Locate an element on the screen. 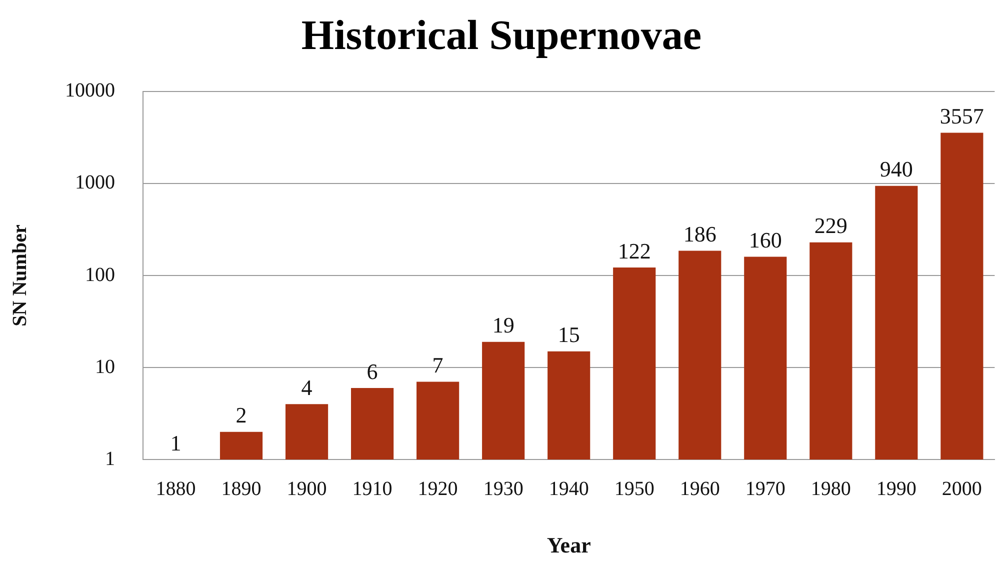 The width and height of the screenshot is (1000, 569). x-tick-label: 1890 is located at coordinates (241, 489).